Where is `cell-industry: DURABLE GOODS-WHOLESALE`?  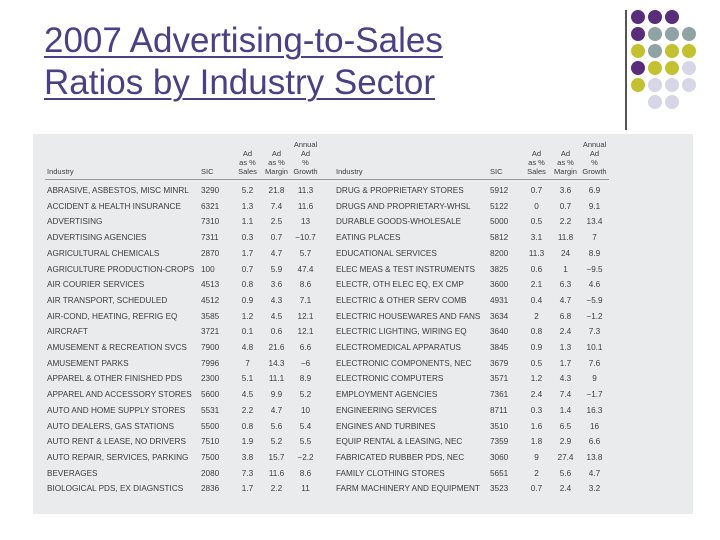 cell-industry: DURABLE GOODS-WHOLESALE is located at coordinates (399, 222).